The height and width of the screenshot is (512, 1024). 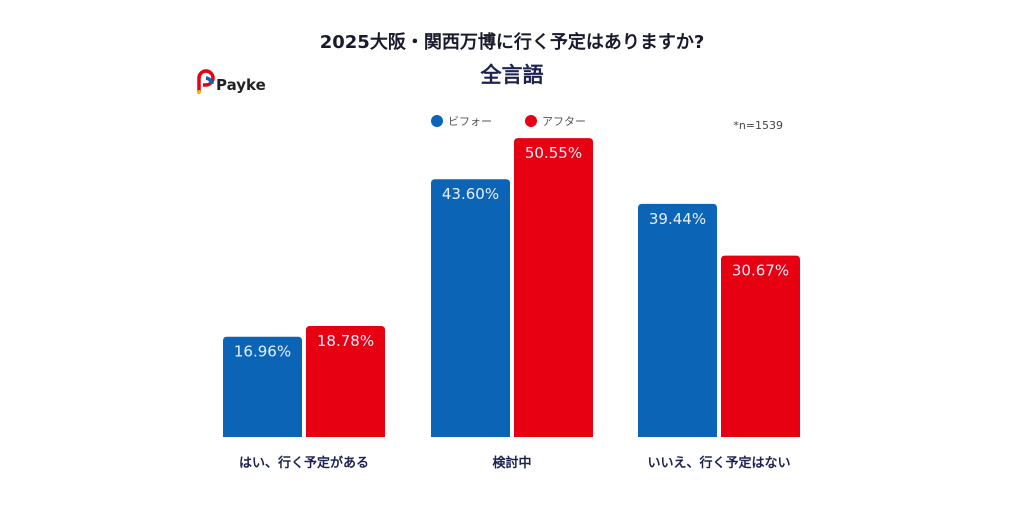 I want to click on category-labels: はい、行く予定がある 検討中 いいえ、行く予定はない, so click(x=515, y=463).